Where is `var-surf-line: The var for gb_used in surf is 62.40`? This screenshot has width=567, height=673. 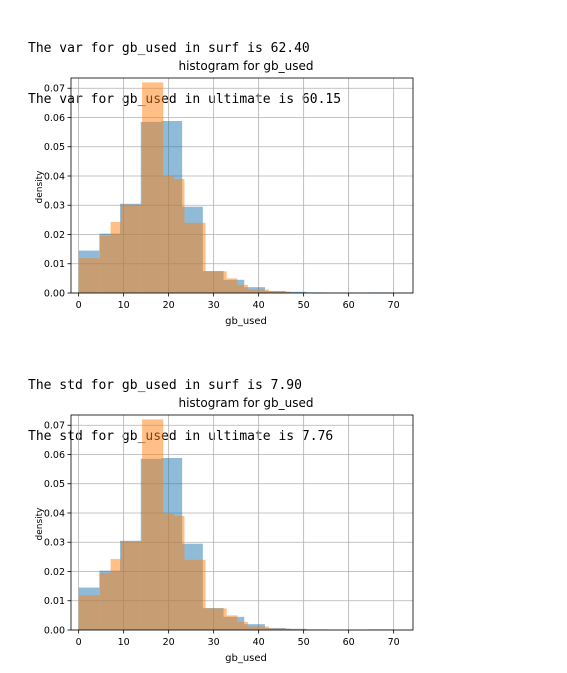 var-surf-line: The var for gb_used in surf is 62.40 is located at coordinates (184, 48).